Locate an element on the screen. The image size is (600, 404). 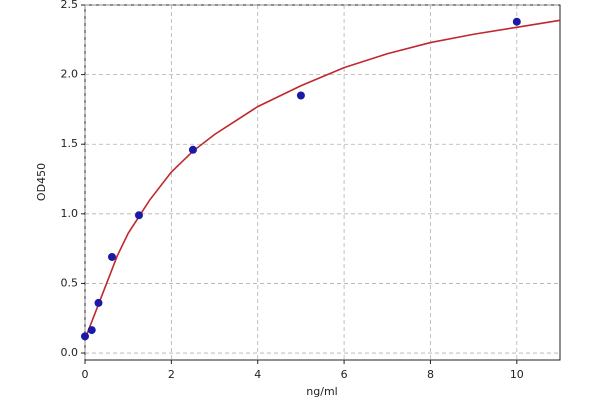
x-axis-label: ng/ml is located at coordinates (321, 391).